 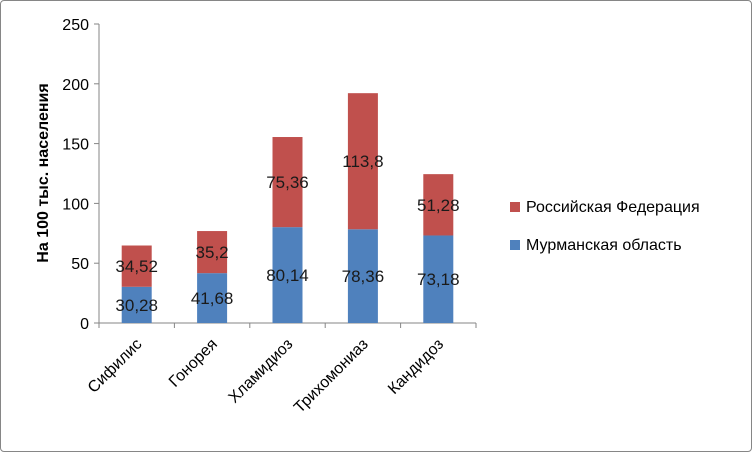 I want to click on y-tick-label: 100, so click(x=75, y=204).